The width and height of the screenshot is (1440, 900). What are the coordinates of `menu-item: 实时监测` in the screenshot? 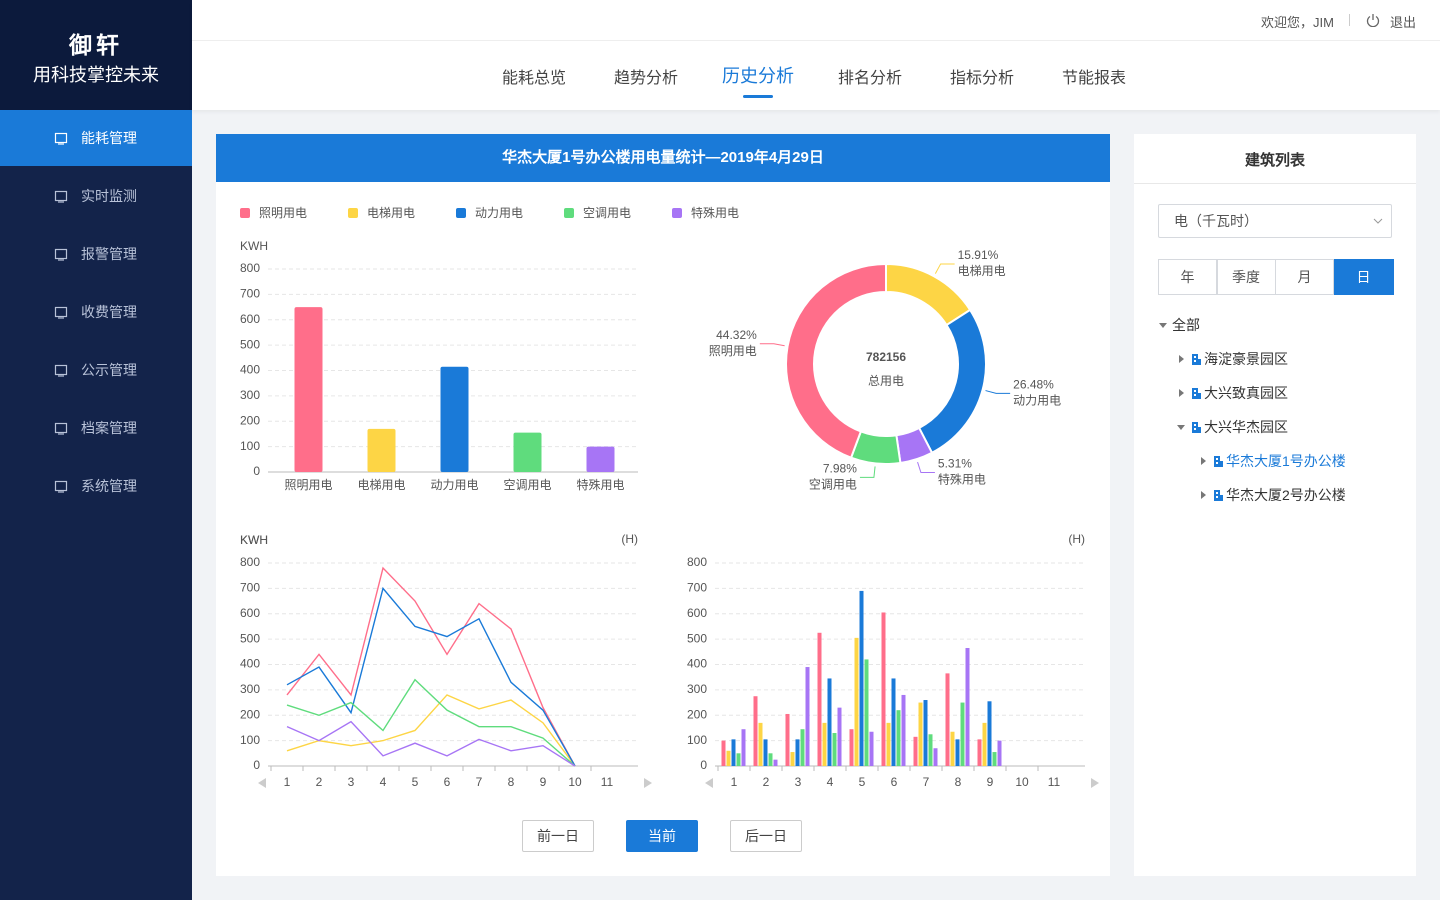 It's located at (96, 196).